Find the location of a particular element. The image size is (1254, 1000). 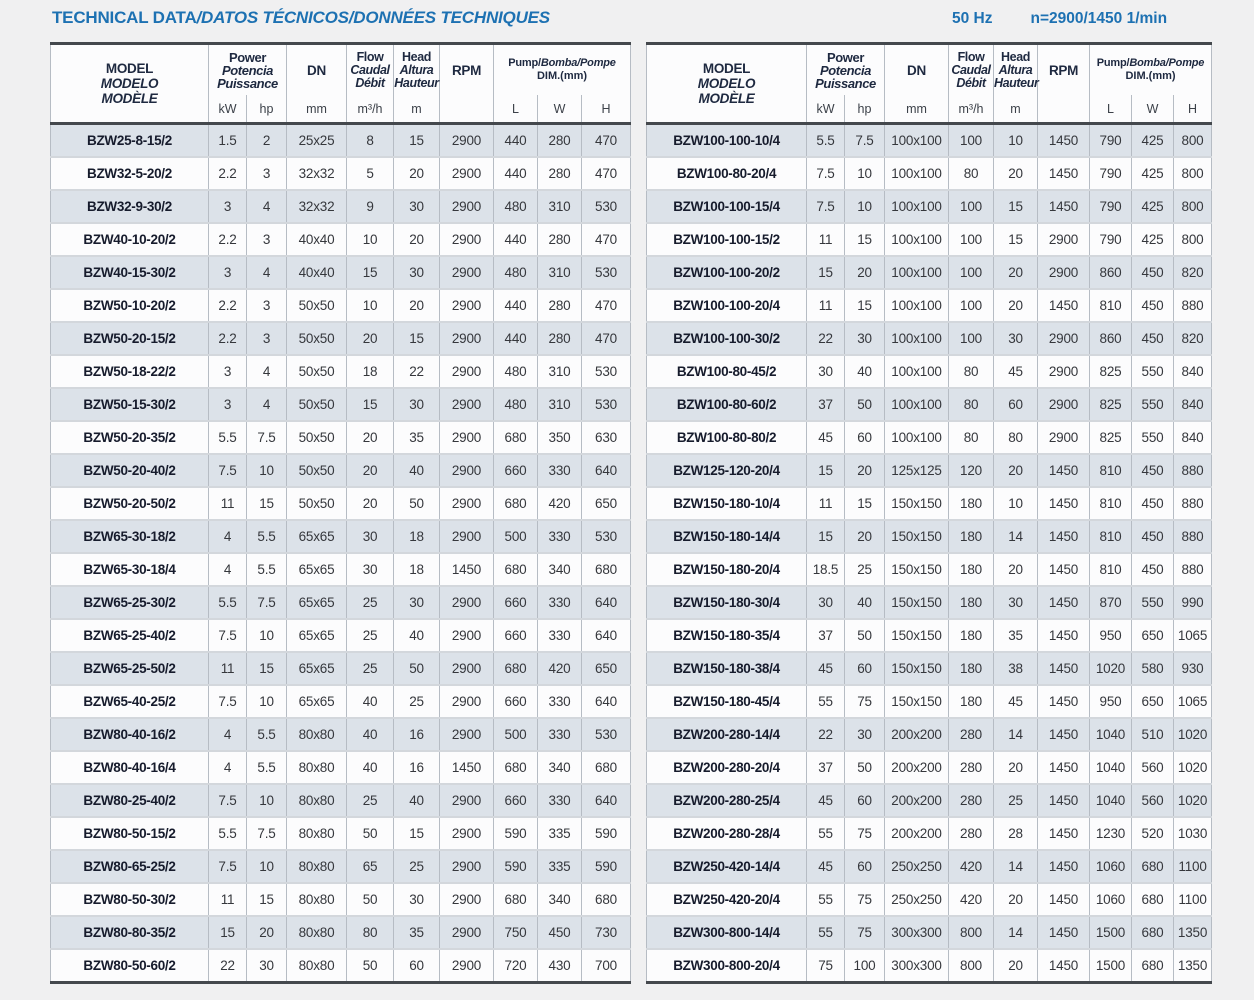

value-cell: 1060 is located at coordinates (1110, 899).